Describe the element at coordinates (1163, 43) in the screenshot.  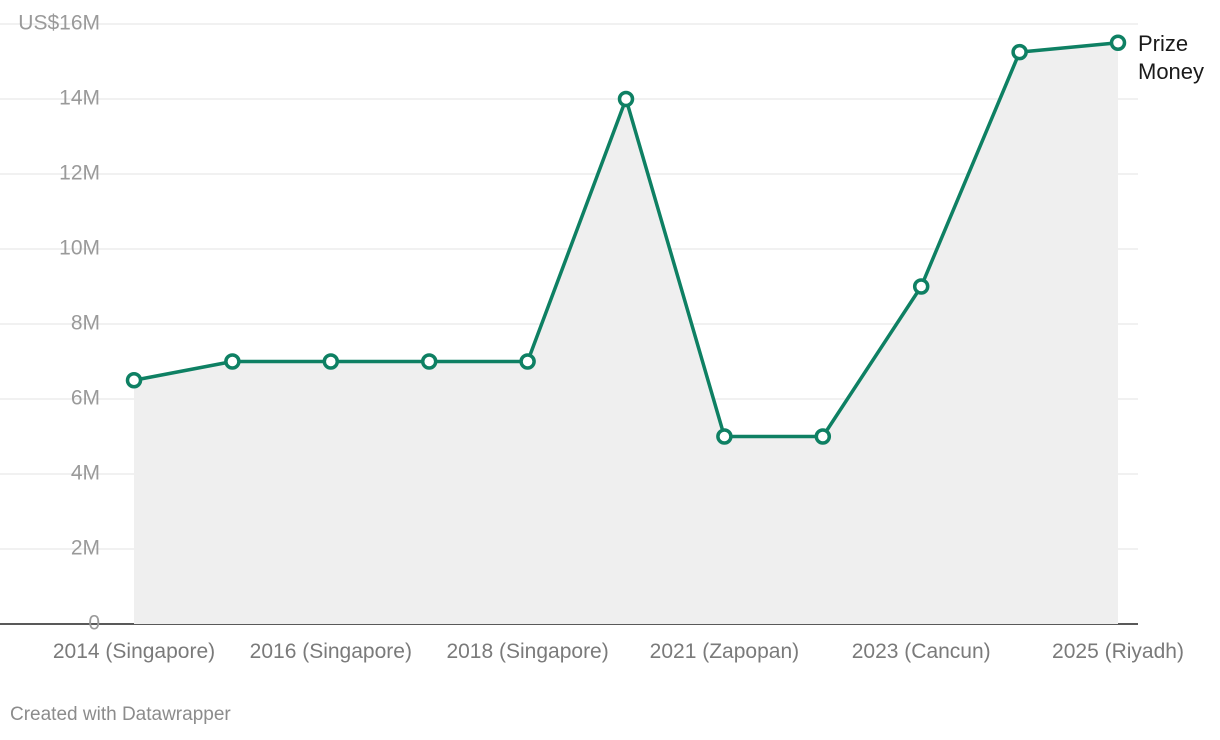
I see `series-label-line: Prize` at that location.